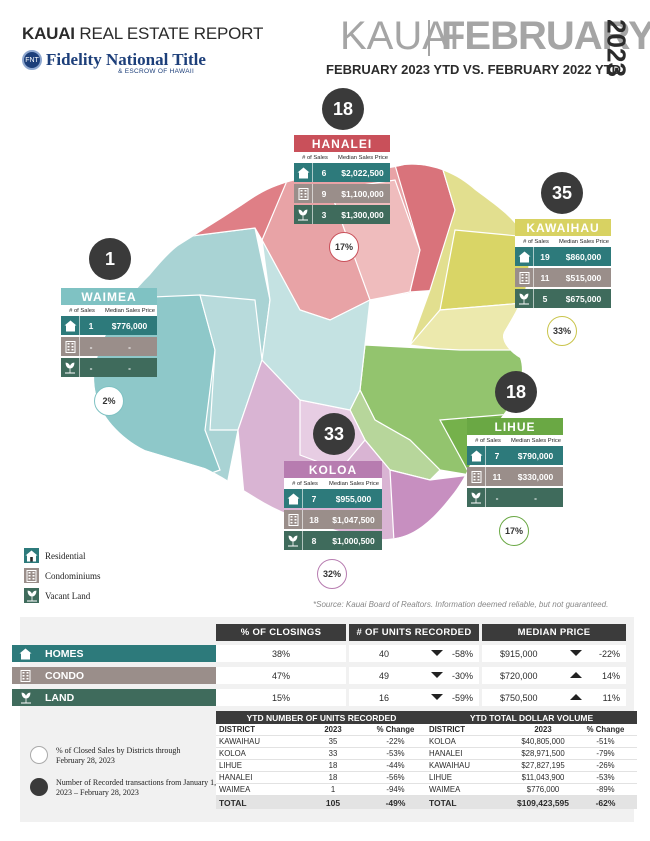 The height and width of the screenshot is (841, 650). What do you see at coordinates (334, 434) in the screenshot?
I see `koloa-count-circle: 33` at bounding box center [334, 434].